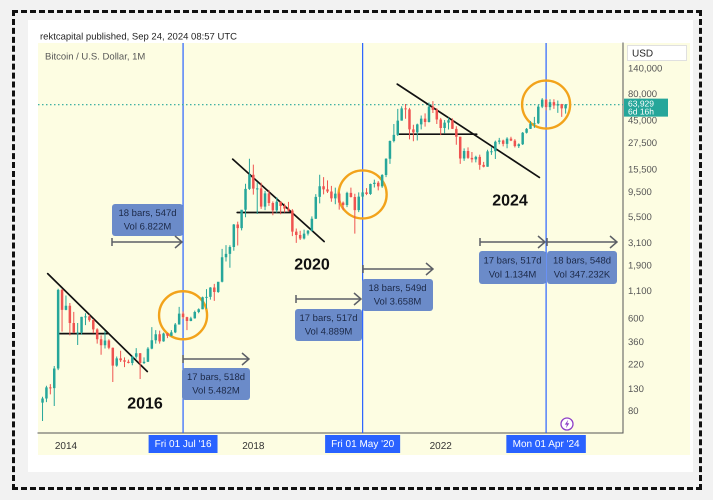 This screenshot has width=713, height=500. What do you see at coordinates (643, 144) in the screenshot?
I see `y-tick-label: 27,500` at bounding box center [643, 144].